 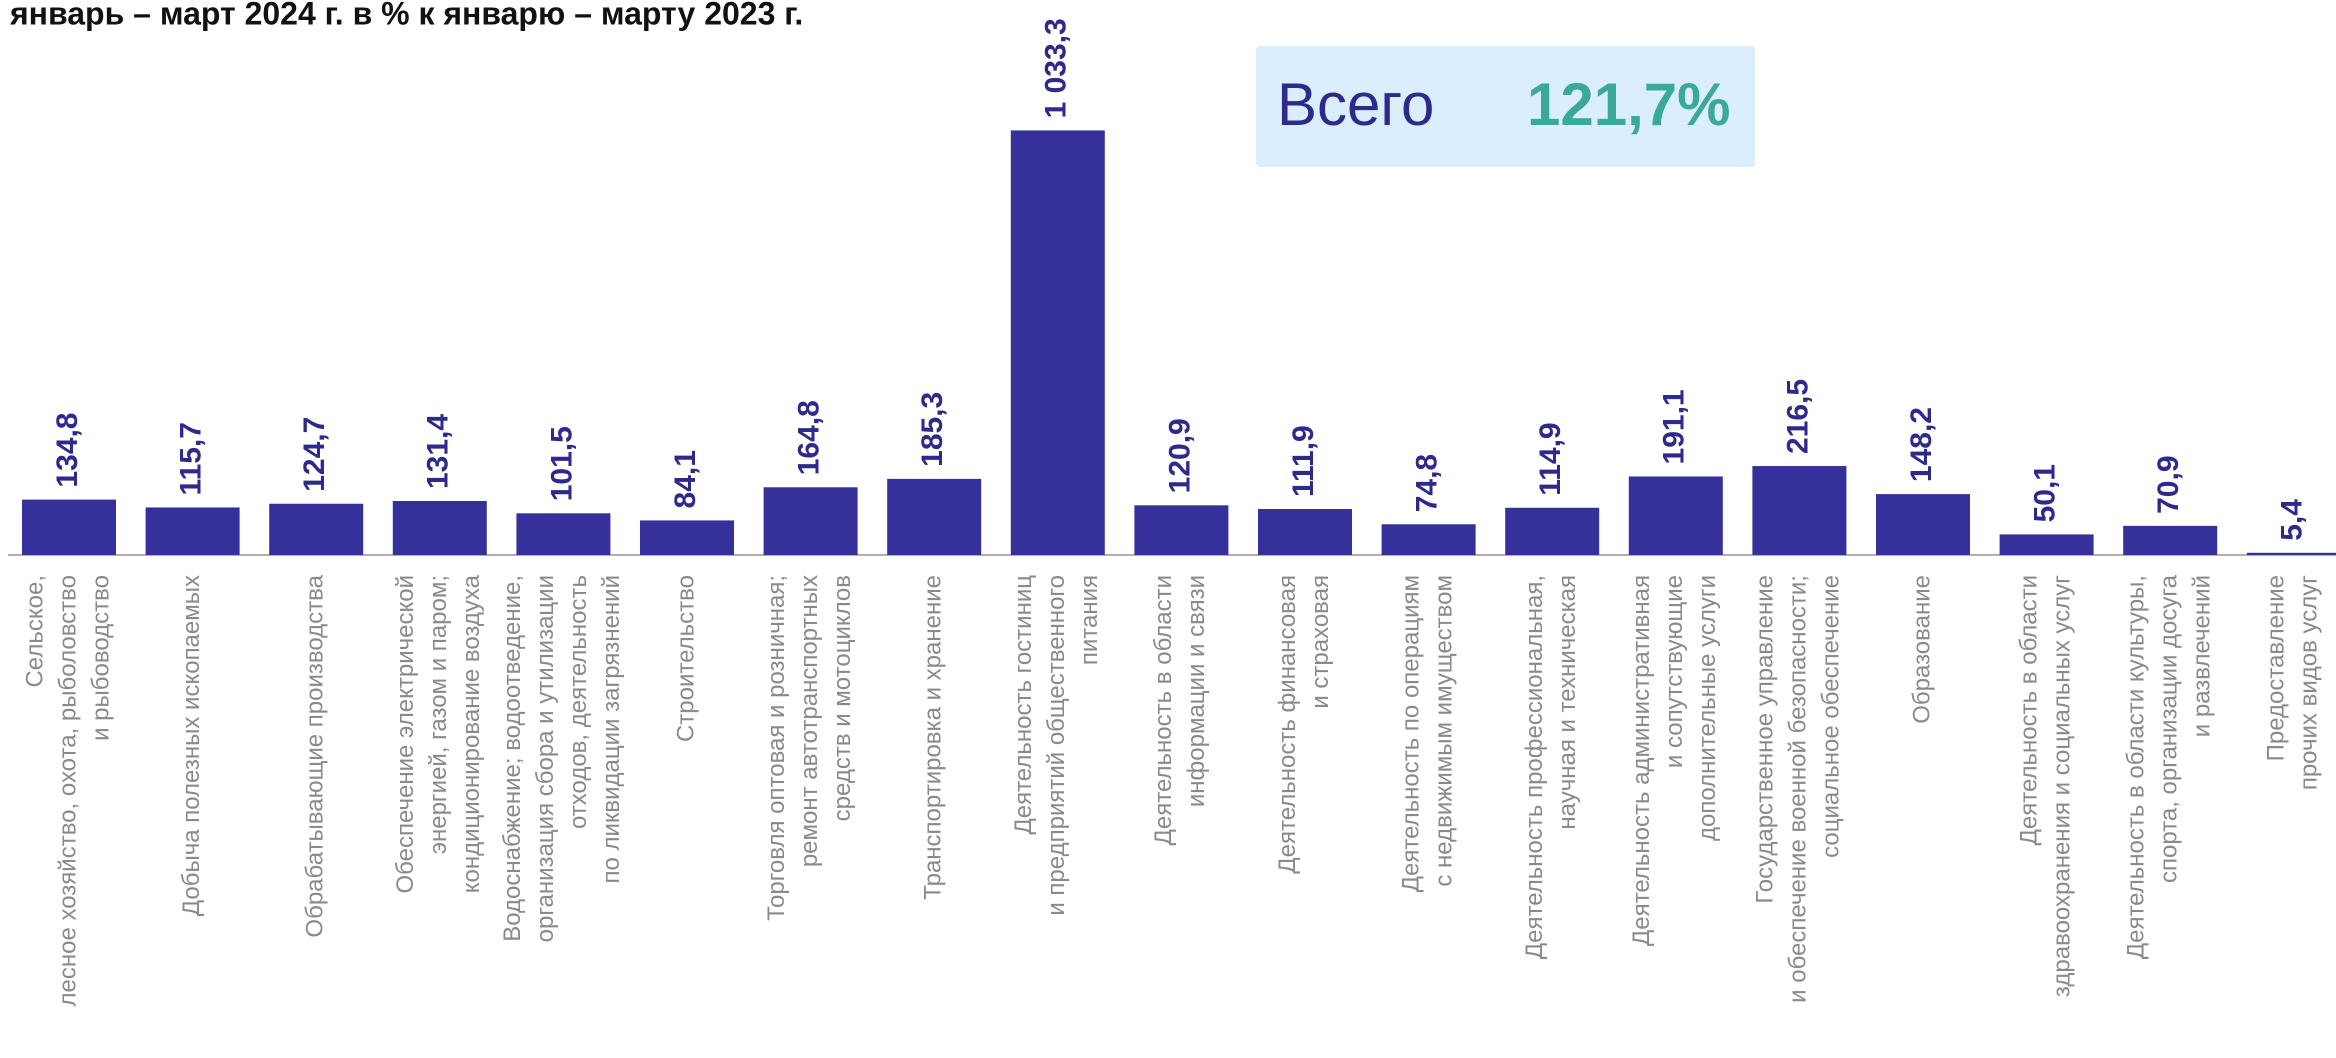 What do you see at coordinates (1410, 733) in the screenshot?
I see `category-label: Деятельность по операциям` at bounding box center [1410, 733].